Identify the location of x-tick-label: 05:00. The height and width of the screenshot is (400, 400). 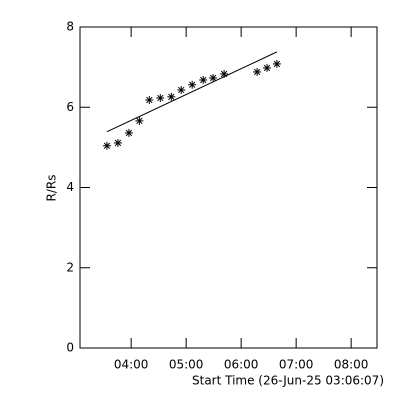
(186, 365).